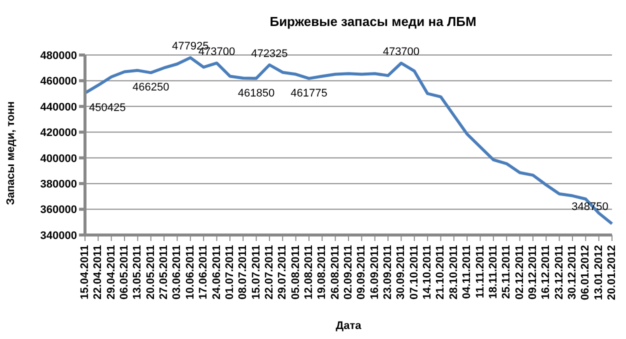 This screenshot has width=626, height=339. I want to click on x-tick-label: 23.12.2011, so click(559, 272).